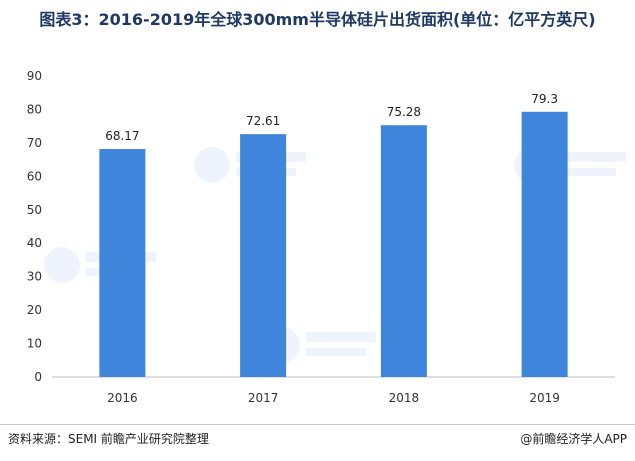 Image resolution: width=635 pixels, height=461 pixels. Describe the element at coordinates (34, 310) in the screenshot. I see `y-tick-label: 20` at that location.